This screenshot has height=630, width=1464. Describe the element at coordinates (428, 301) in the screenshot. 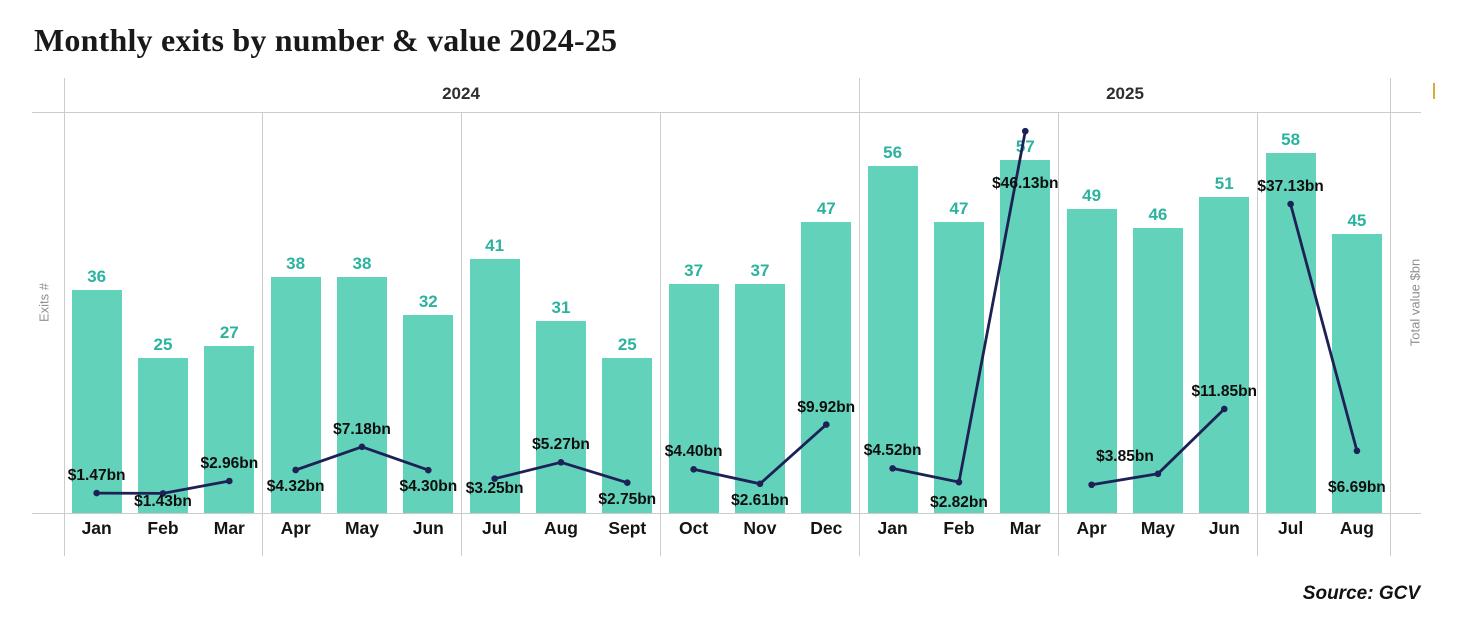

I see `bar-count-label: 32` at that location.